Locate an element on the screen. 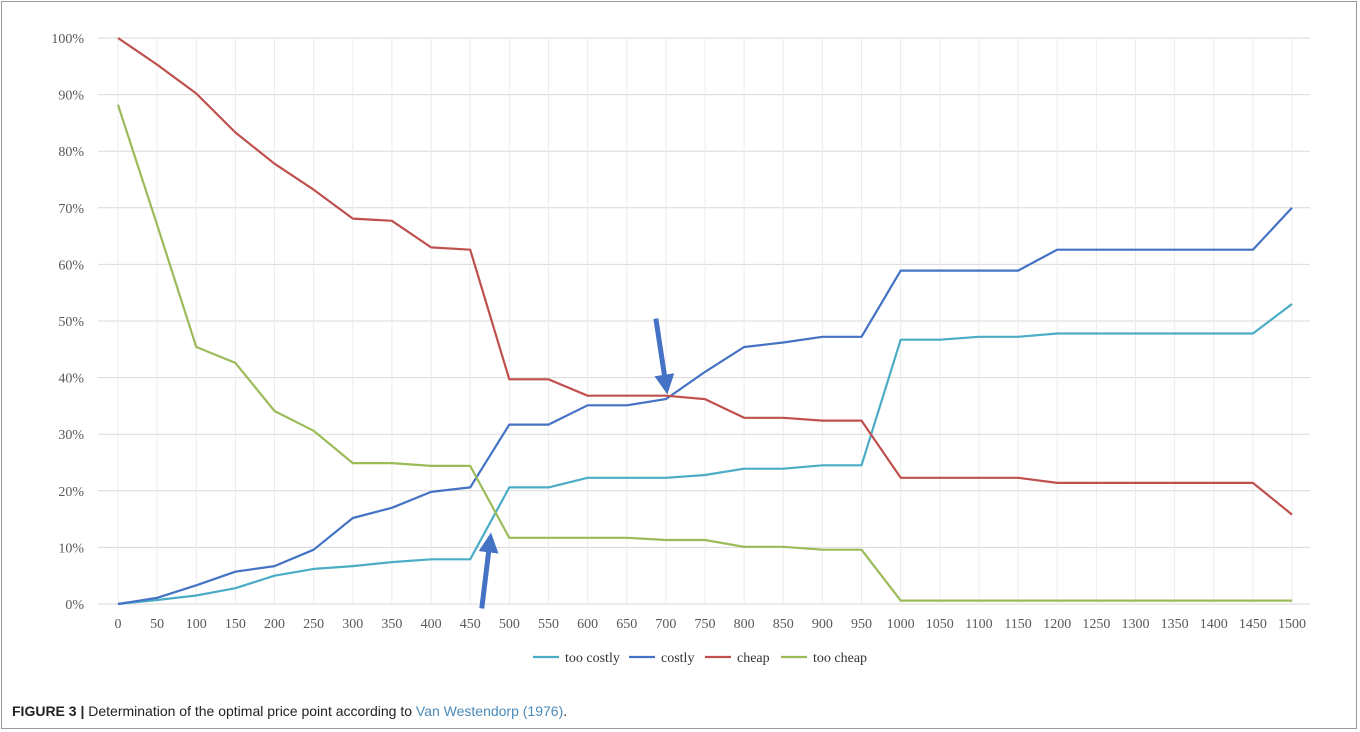 The image size is (1360, 732). x-tick-label: 200 is located at coordinates (274, 624).